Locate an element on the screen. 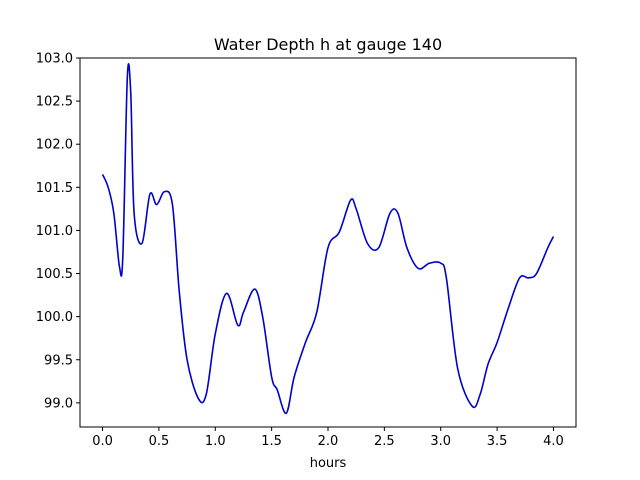  x-axis-label: hours is located at coordinates (328, 463).